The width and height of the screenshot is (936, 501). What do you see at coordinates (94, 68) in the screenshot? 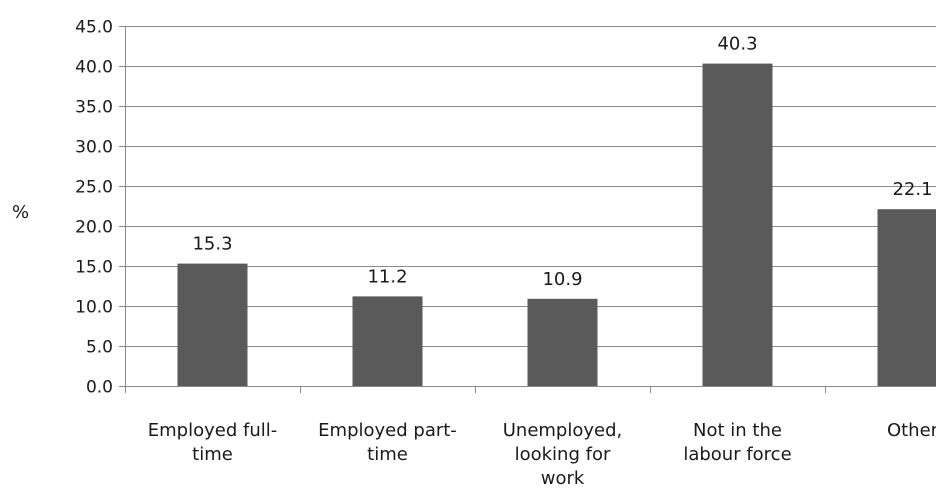
I see `y-tick-label: 40.0` at bounding box center [94, 68].